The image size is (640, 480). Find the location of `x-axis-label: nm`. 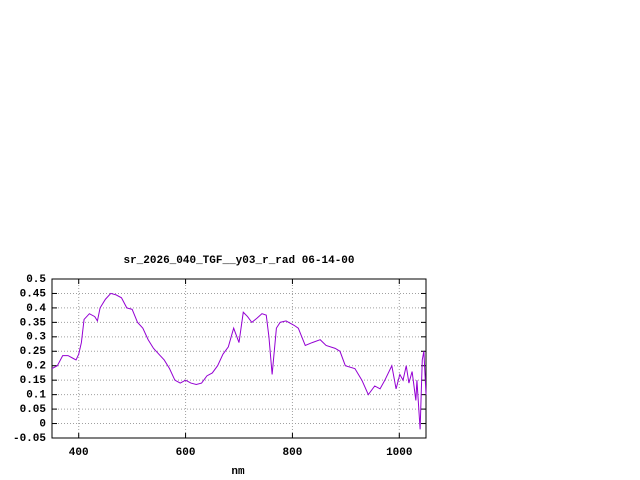

x-axis-label: nm is located at coordinates (238, 472).